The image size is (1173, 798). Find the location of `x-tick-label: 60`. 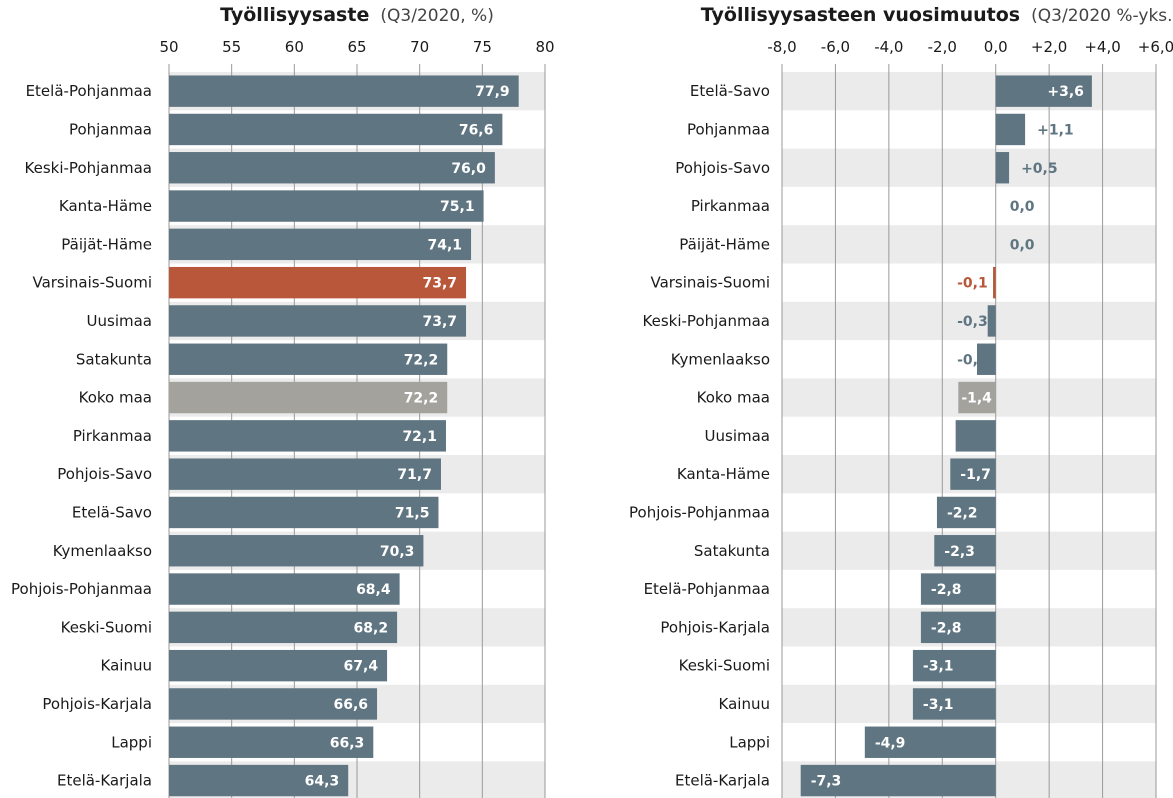

x-tick-label: 60 is located at coordinates (294, 47).